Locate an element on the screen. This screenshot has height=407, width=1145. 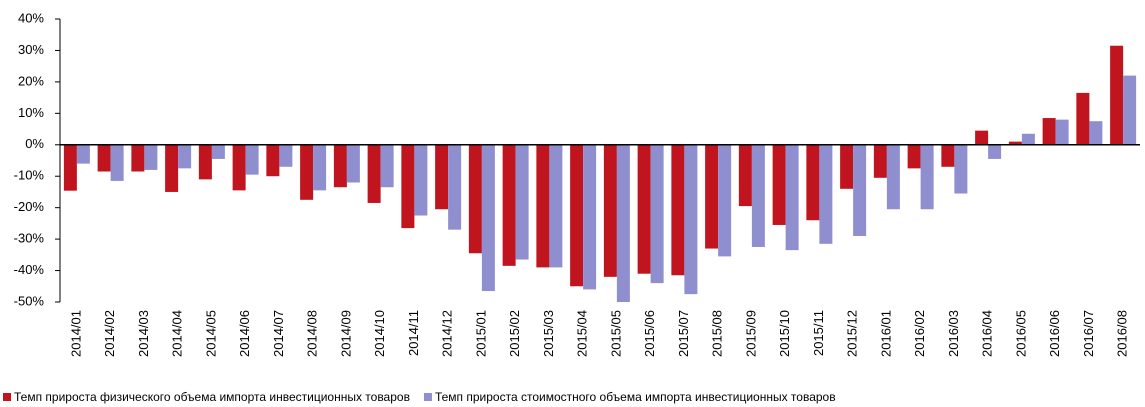
y-tick-label: -10% is located at coordinates (29, 175).